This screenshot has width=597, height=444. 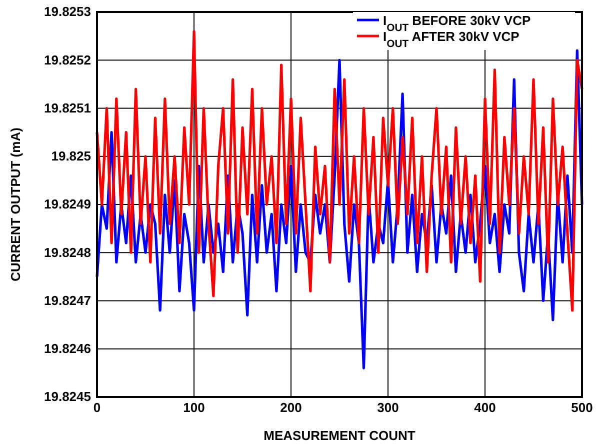 What do you see at coordinates (340, 435) in the screenshot?
I see `x-axis-title: MEASUREMENT COUNT` at bounding box center [340, 435].